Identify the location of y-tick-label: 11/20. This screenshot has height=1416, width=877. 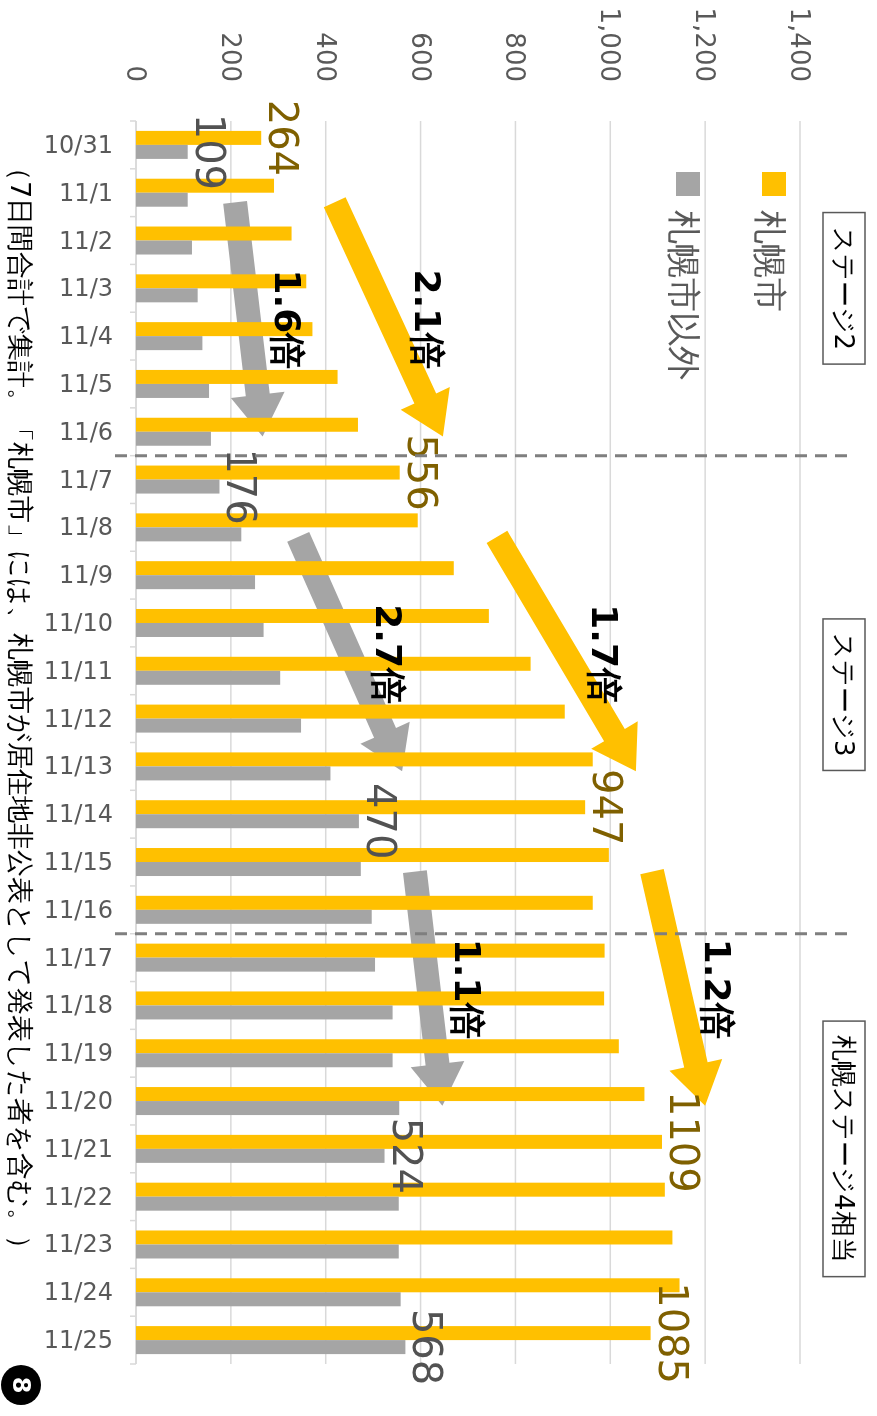
(78, 1101).